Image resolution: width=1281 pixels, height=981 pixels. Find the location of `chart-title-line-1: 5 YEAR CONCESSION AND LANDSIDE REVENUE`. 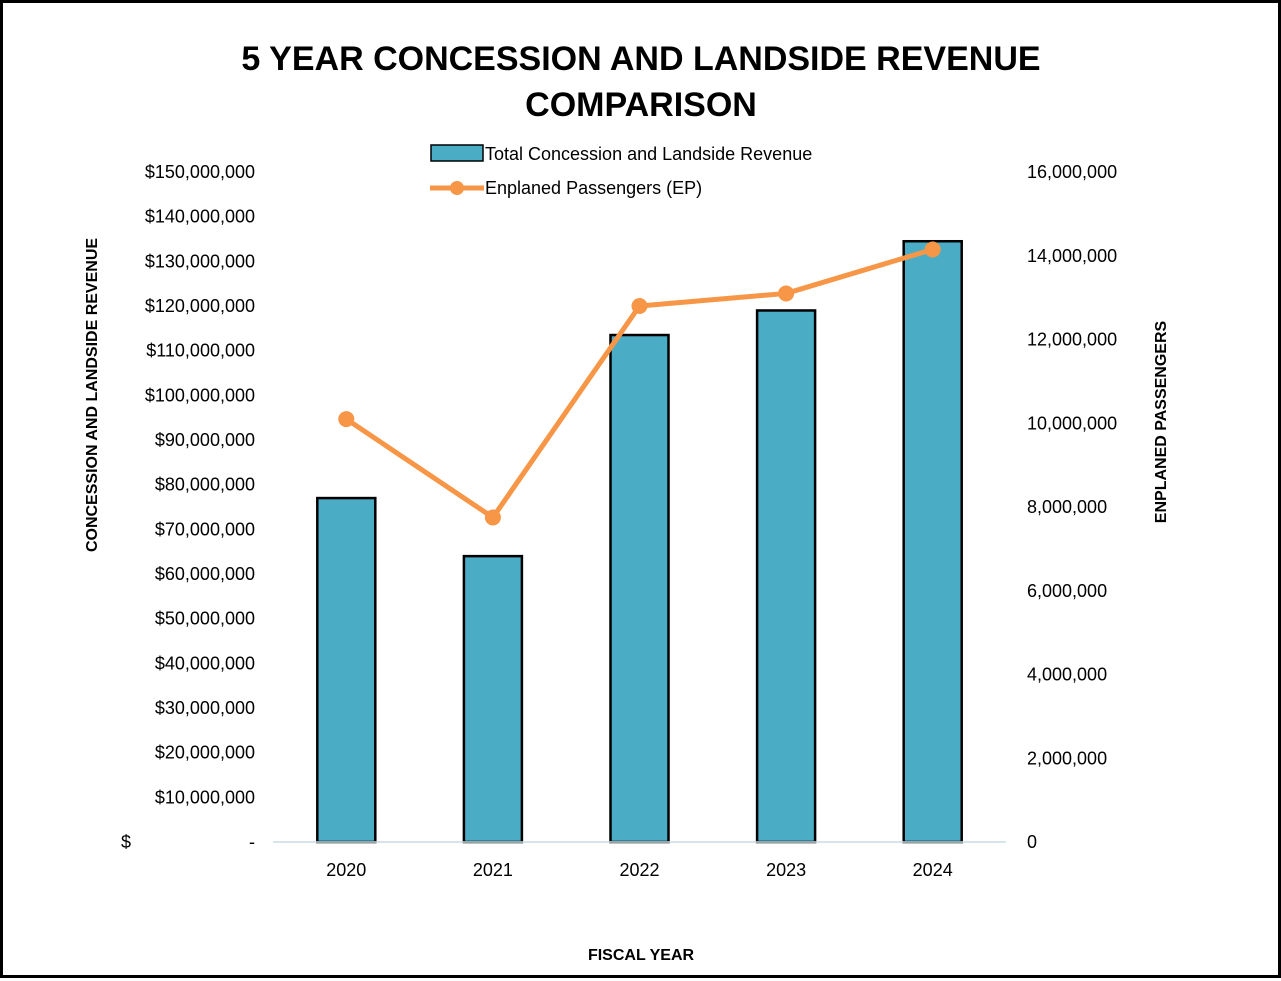

chart-title-line-1: 5 YEAR CONCESSION AND LANDSIDE REVENUE is located at coordinates (640, 59).